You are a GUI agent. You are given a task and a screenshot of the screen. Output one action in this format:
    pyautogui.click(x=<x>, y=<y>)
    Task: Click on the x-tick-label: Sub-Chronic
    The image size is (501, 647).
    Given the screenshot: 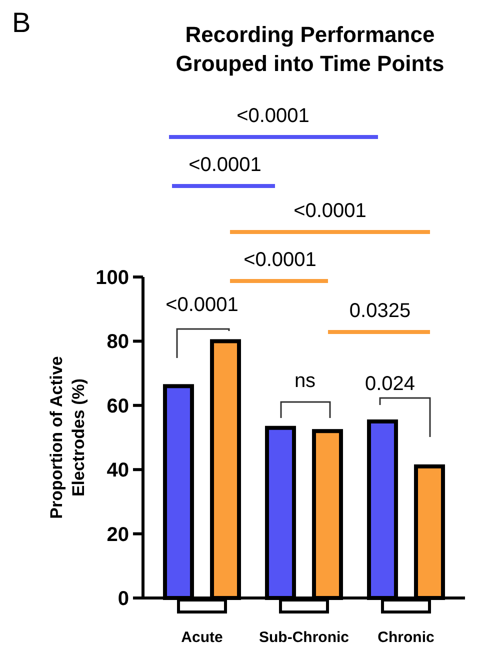 What is the action you would take?
    pyautogui.click(x=304, y=637)
    